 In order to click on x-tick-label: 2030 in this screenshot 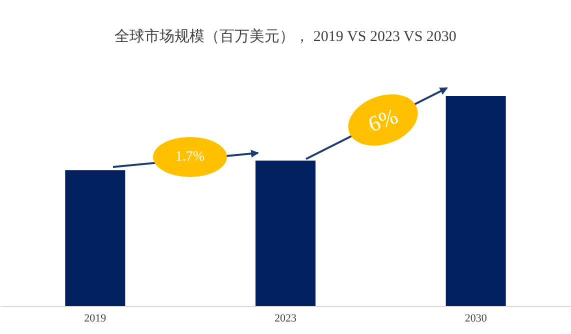, I will do `click(476, 318)`.